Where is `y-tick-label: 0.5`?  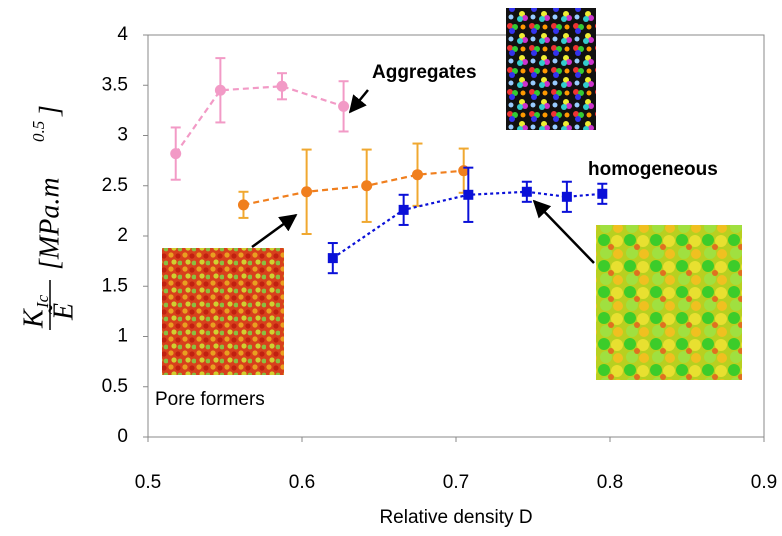
y-tick-label: 0.5 is located at coordinates (115, 386).